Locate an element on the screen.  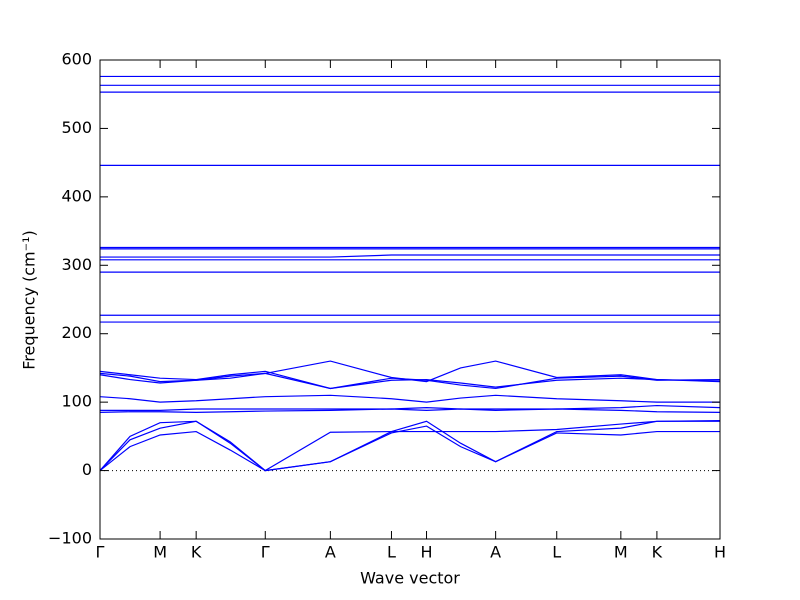
y-tick-label: 400 is located at coordinates (76, 195).